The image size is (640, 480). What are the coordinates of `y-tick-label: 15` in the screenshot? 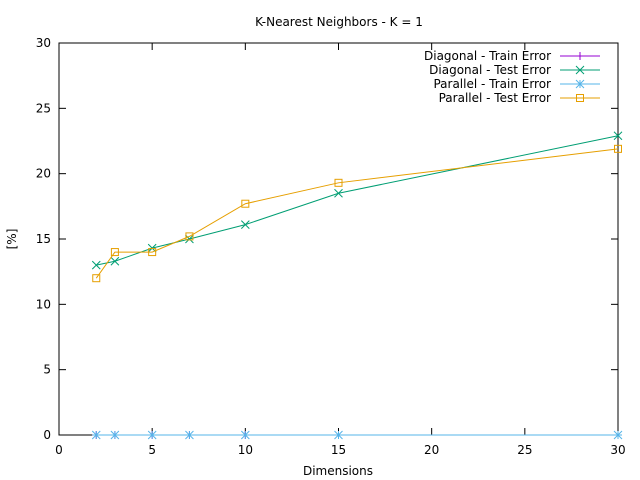 It's located at (43, 239).